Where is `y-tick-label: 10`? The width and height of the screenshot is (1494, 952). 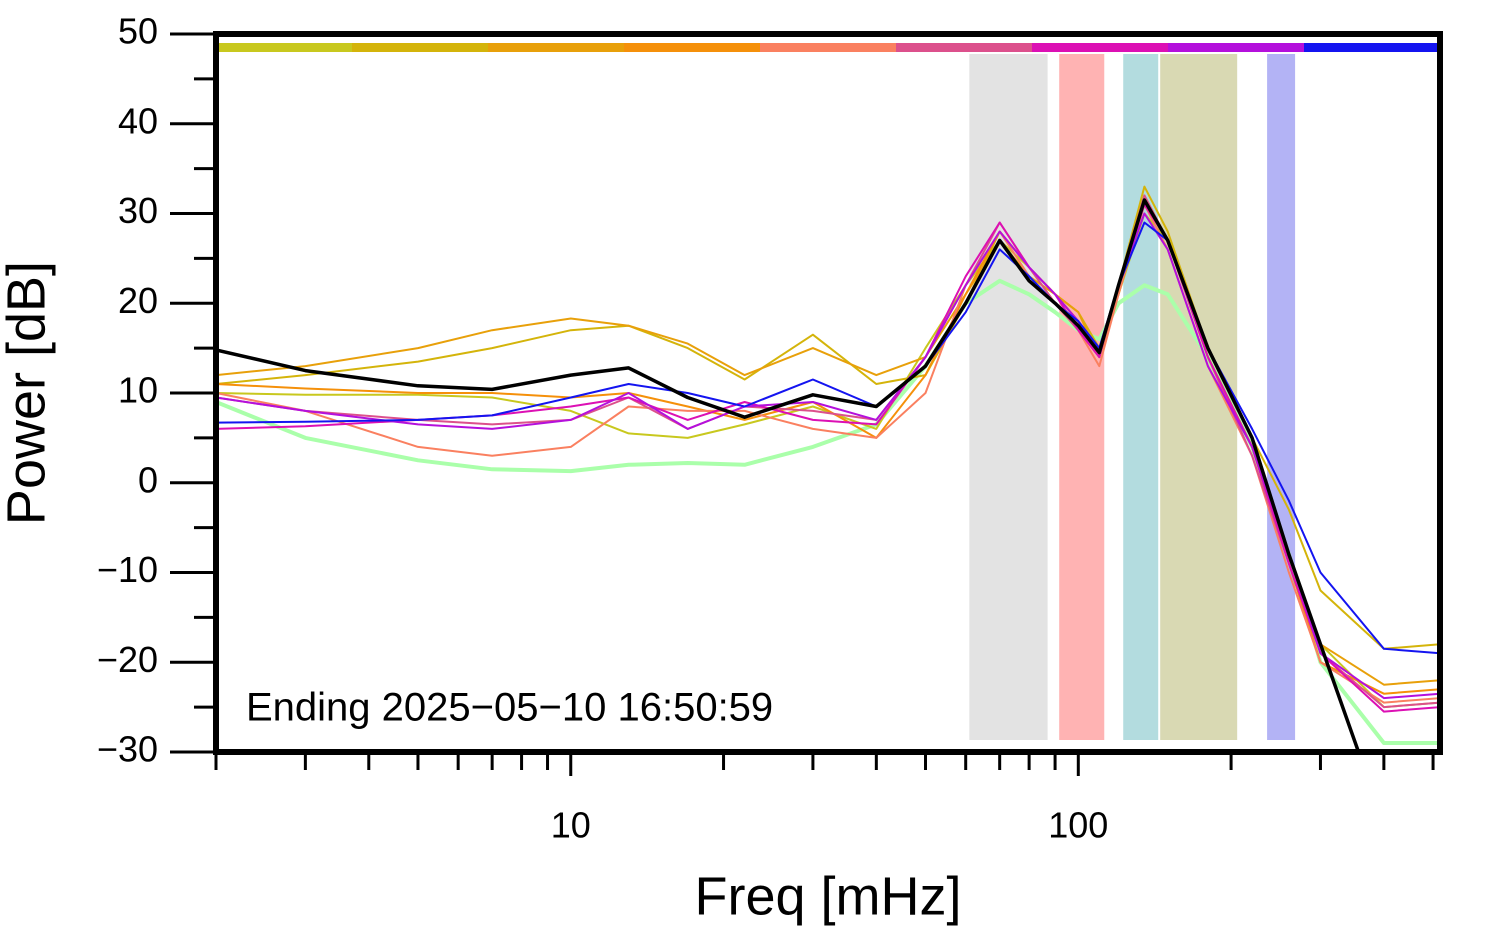 y-tick-label: 10 is located at coordinates (138, 390).